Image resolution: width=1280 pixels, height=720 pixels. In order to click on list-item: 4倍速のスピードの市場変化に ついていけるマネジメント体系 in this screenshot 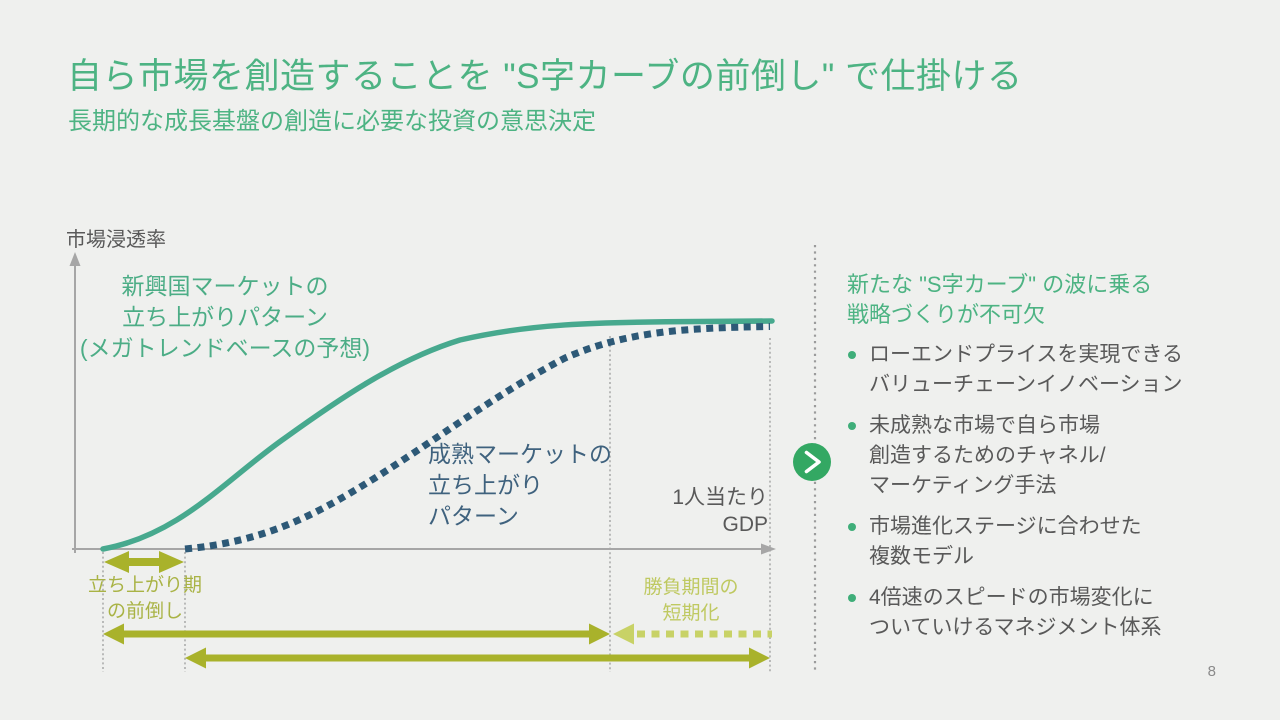, I will do `click(1034, 613)`.